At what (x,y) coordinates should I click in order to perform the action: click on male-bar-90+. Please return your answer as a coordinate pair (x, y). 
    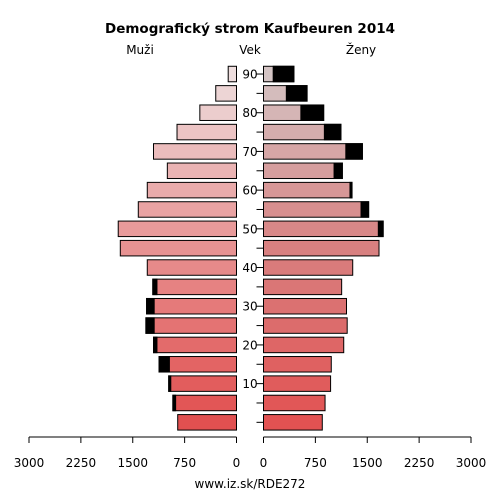
    Looking at the image, I should click on (232, 74).